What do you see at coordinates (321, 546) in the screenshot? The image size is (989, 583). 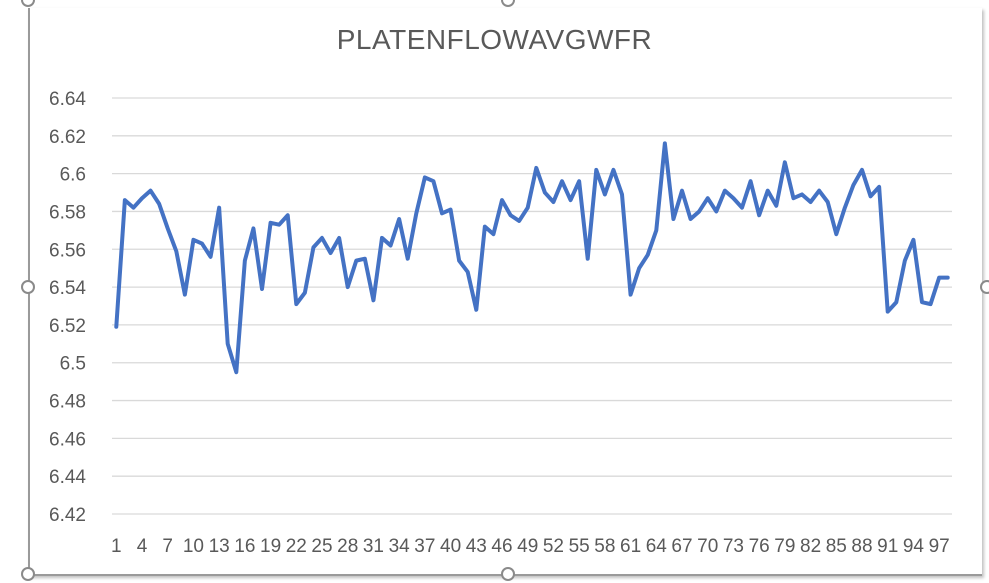 I see `x-tick-label: 25` at bounding box center [321, 546].